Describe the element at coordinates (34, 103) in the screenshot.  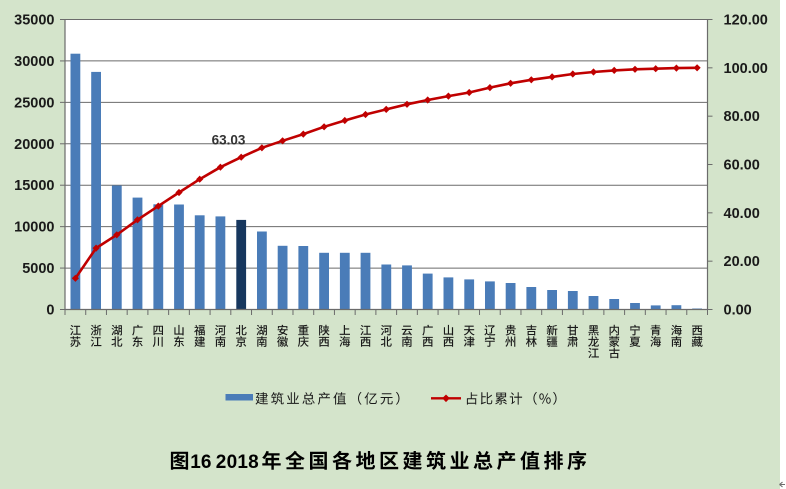
I see `svg-text: 25000` at that location.